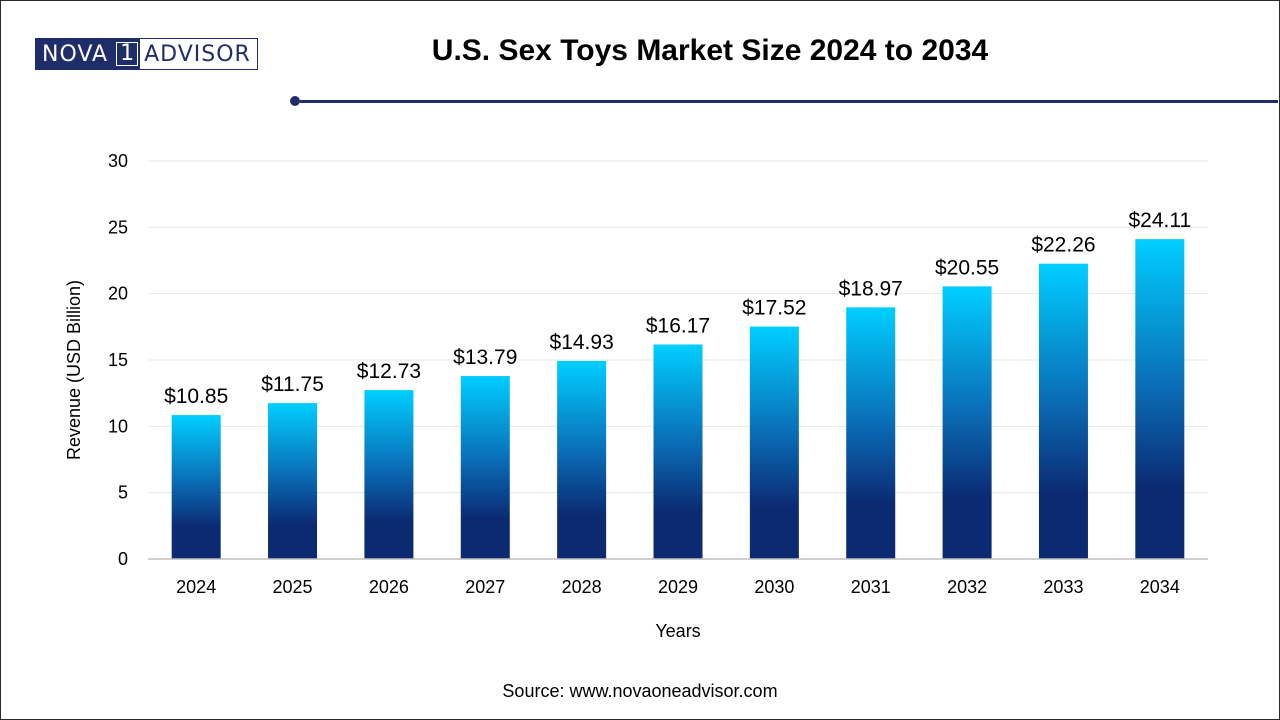 This screenshot has height=720, width=1280. Describe the element at coordinates (967, 267) in the screenshot. I see `data-label: $20.55` at that location.